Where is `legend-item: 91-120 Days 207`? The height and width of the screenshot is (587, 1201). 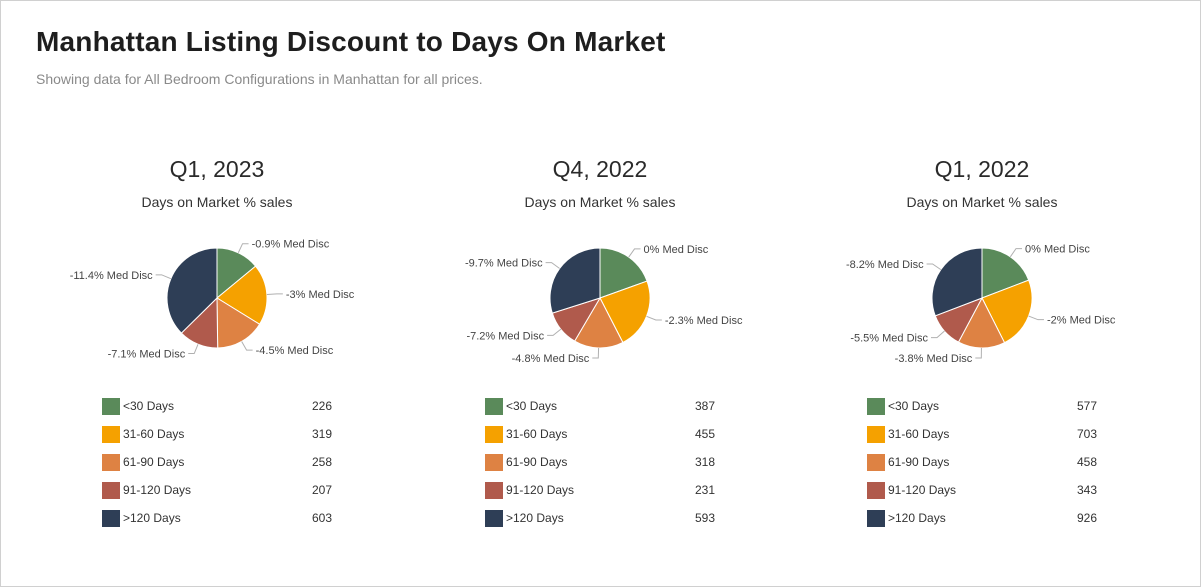
legend-item: 91-120 Days 207 is located at coordinates (217, 490).